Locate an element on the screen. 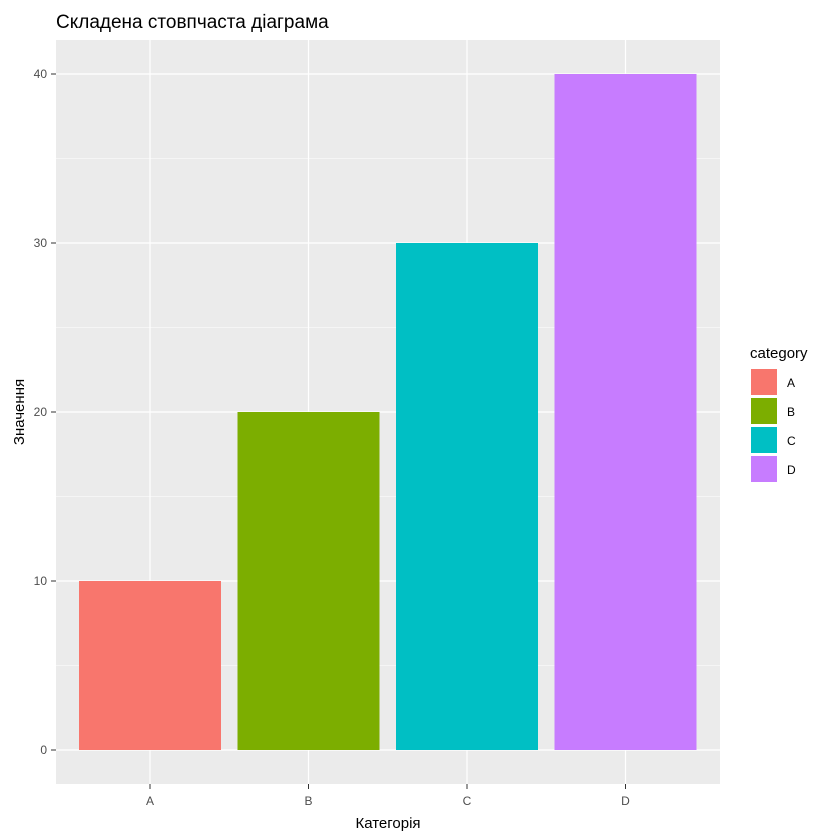  legend-key-a is located at coordinates (764, 382).